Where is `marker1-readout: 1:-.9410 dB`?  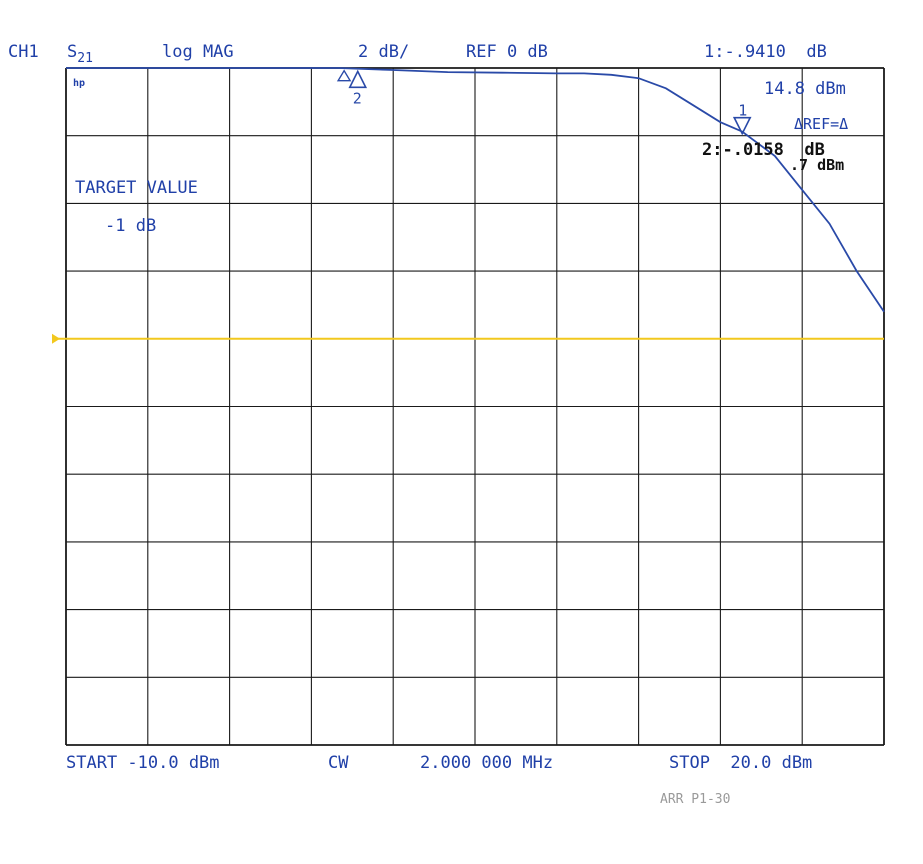 marker1-readout: 1:-.9410 dB is located at coordinates (765, 52).